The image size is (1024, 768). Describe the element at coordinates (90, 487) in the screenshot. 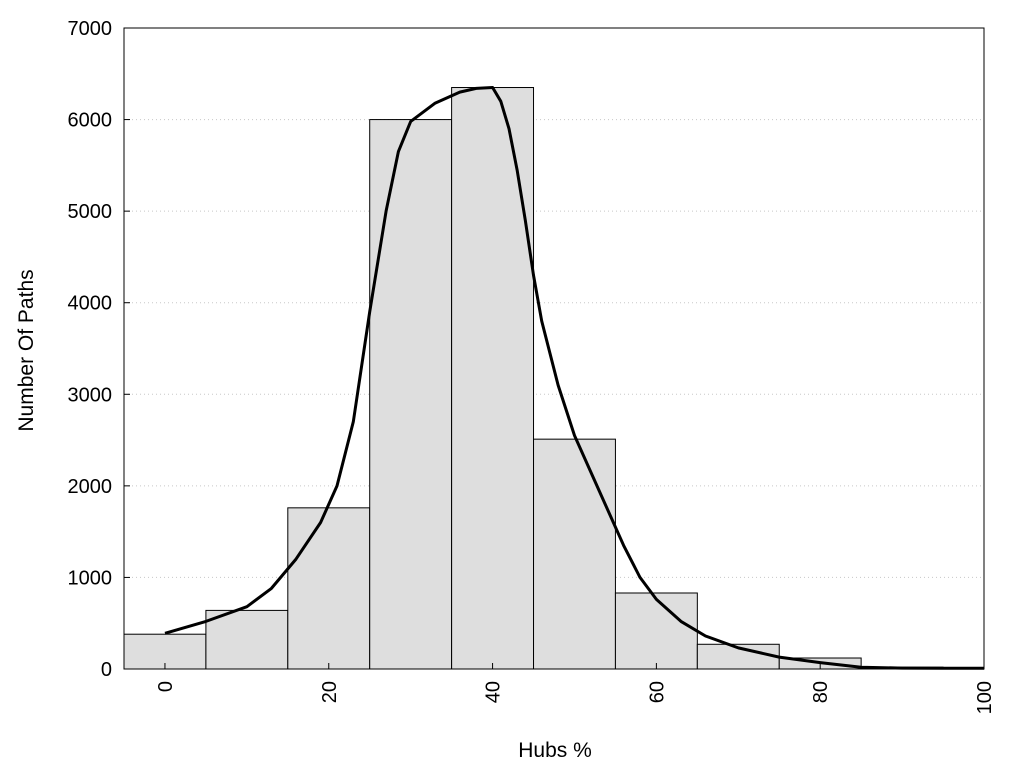

I see `y-tick-label: 2000` at that location.